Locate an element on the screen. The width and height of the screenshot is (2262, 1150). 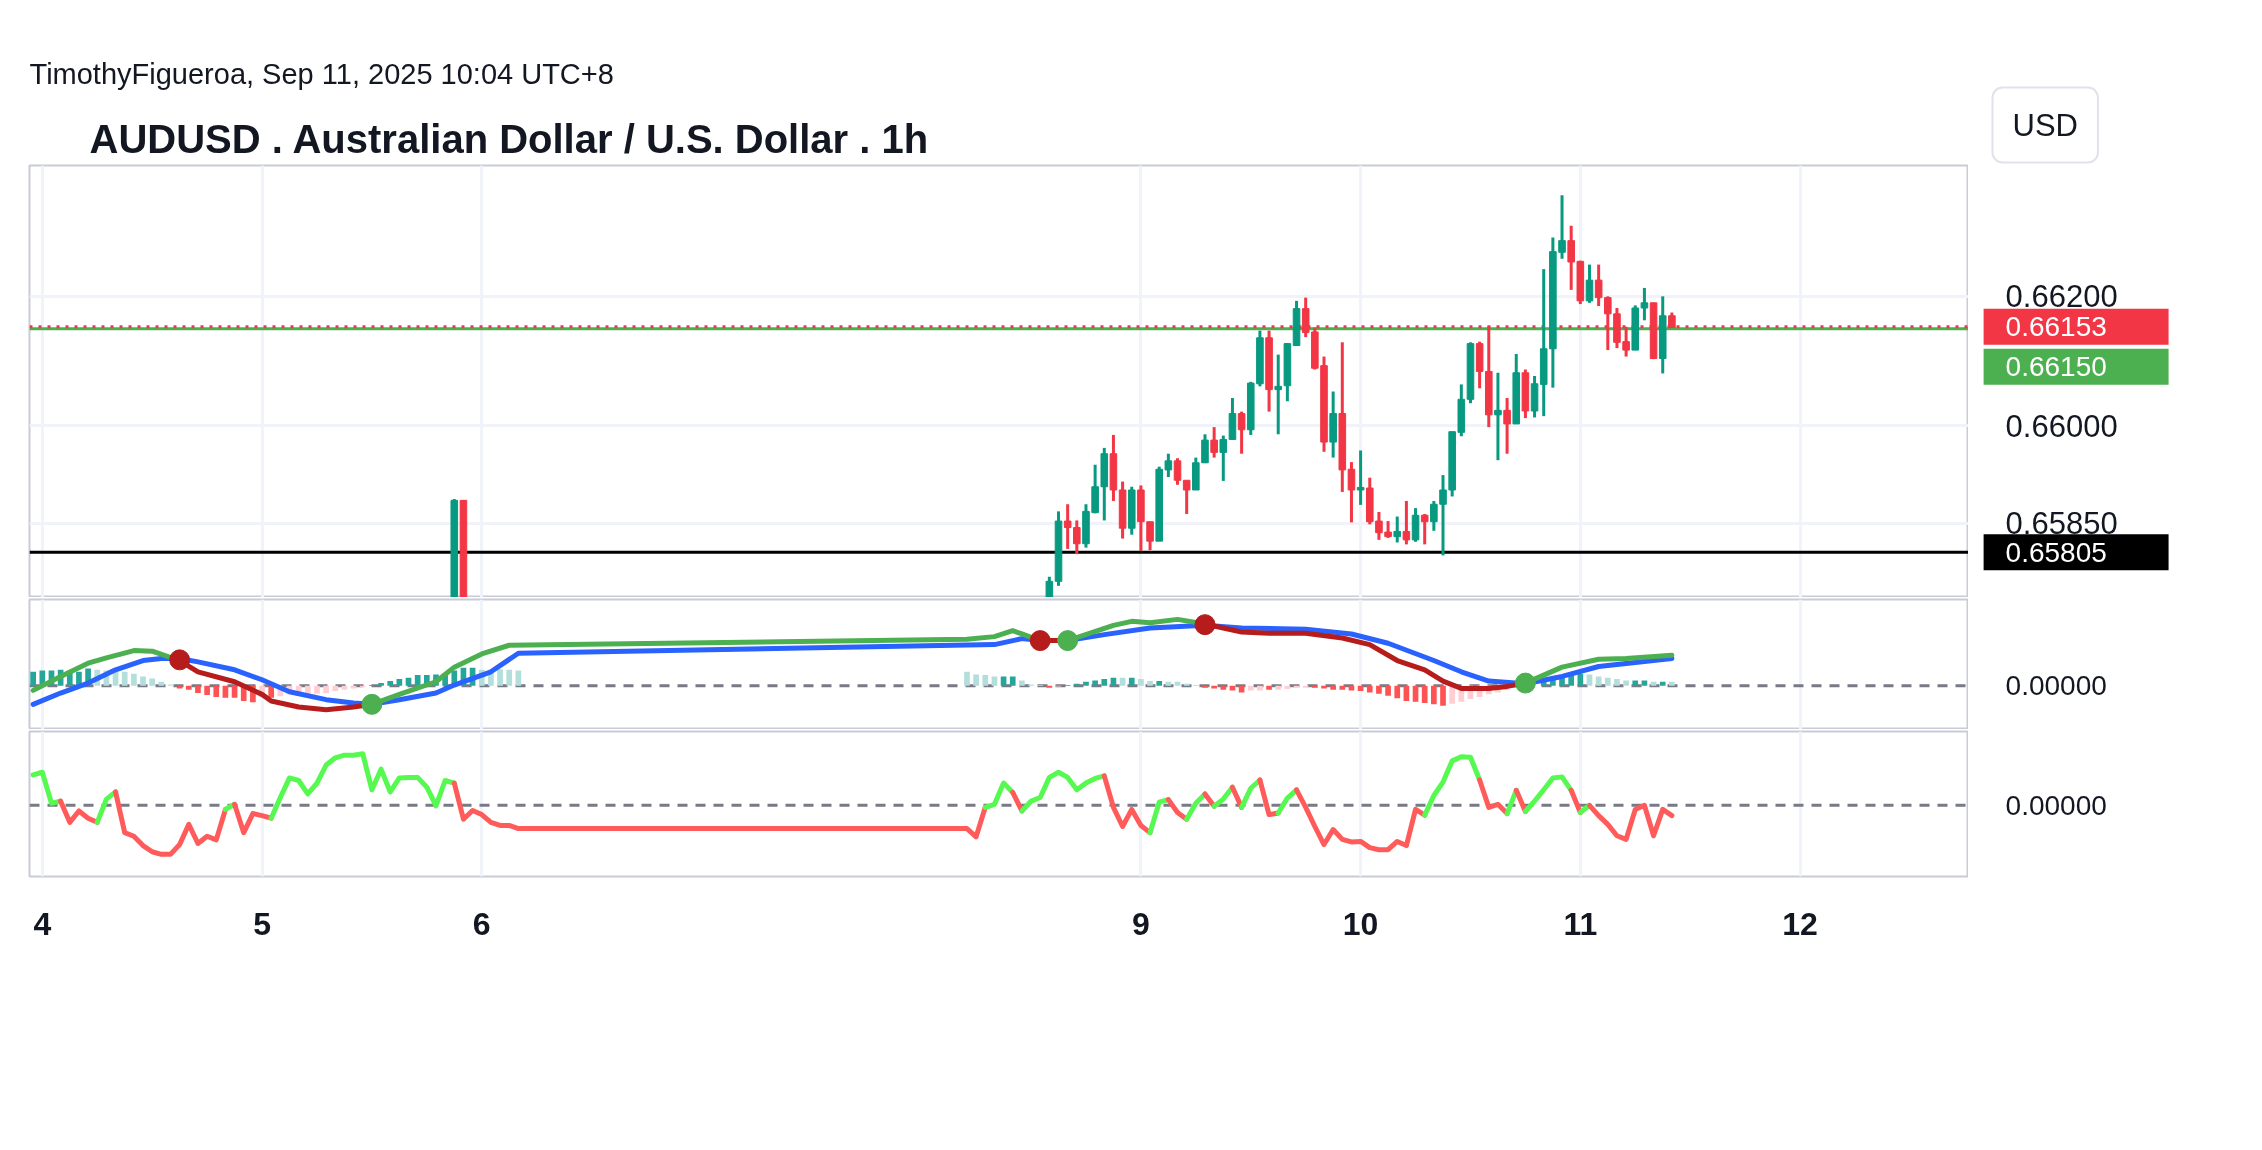
x-tick-label: 10 is located at coordinates (1360, 923).